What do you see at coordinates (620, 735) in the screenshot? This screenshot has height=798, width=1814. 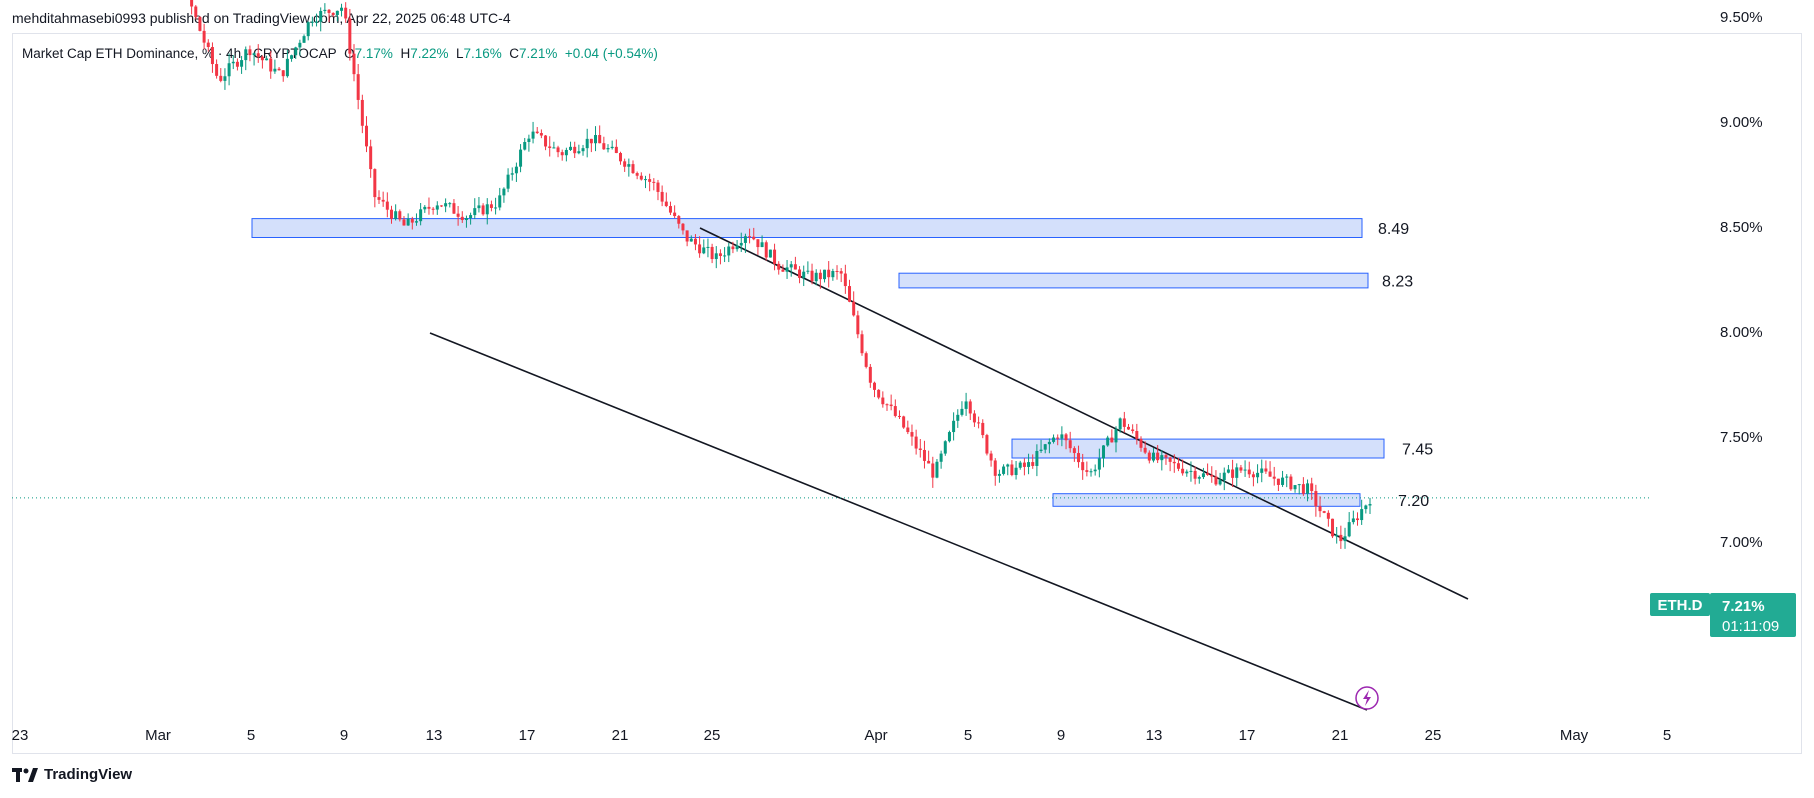 I see `x-tick-label: 21` at bounding box center [620, 735].